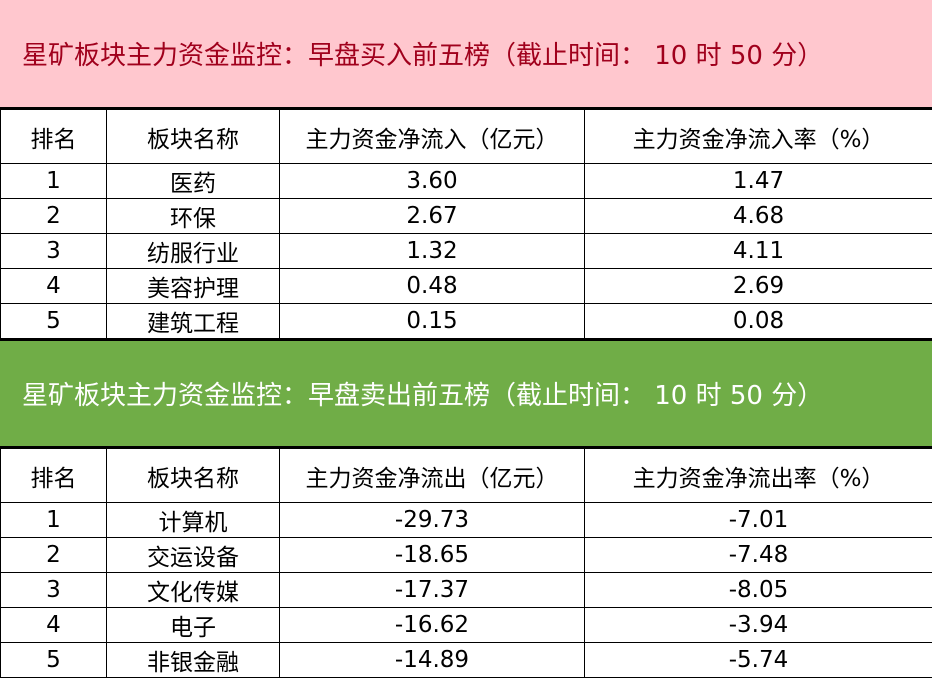 The height and width of the screenshot is (684, 932). I want to click on table-row: 3 文化传媒 -17.37 -8.05, so click(466, 590).